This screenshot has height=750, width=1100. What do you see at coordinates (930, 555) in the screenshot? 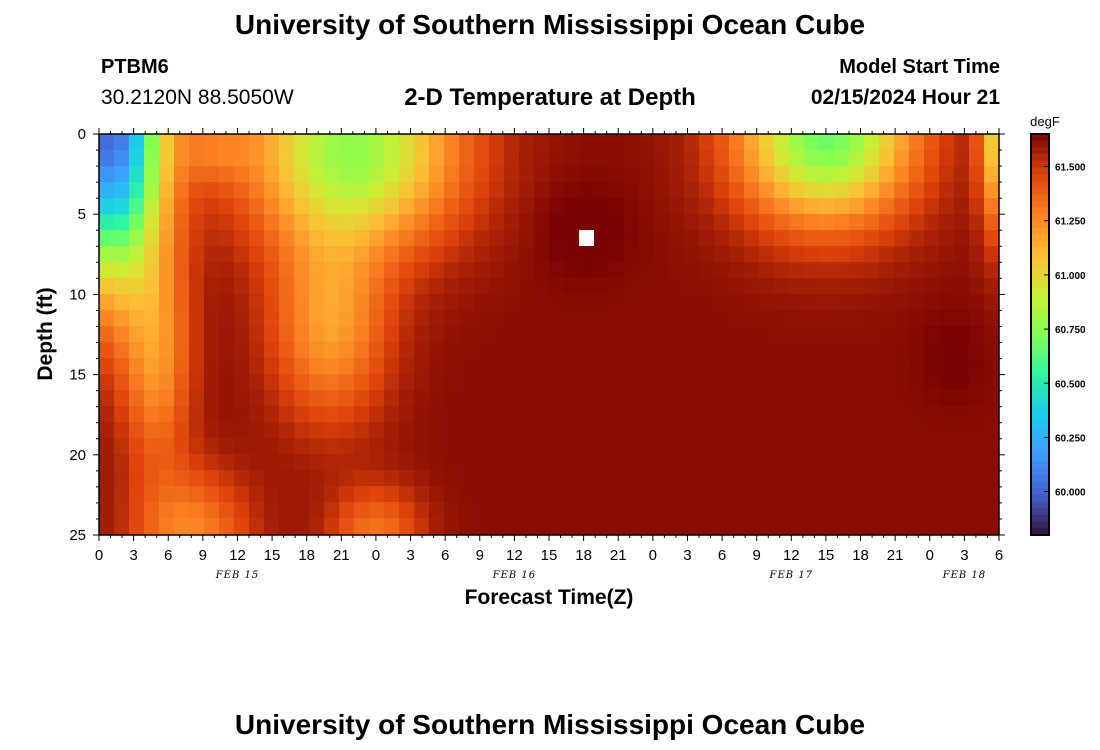
I see `x-tick-label: 0` at bounding box center [930, 555].